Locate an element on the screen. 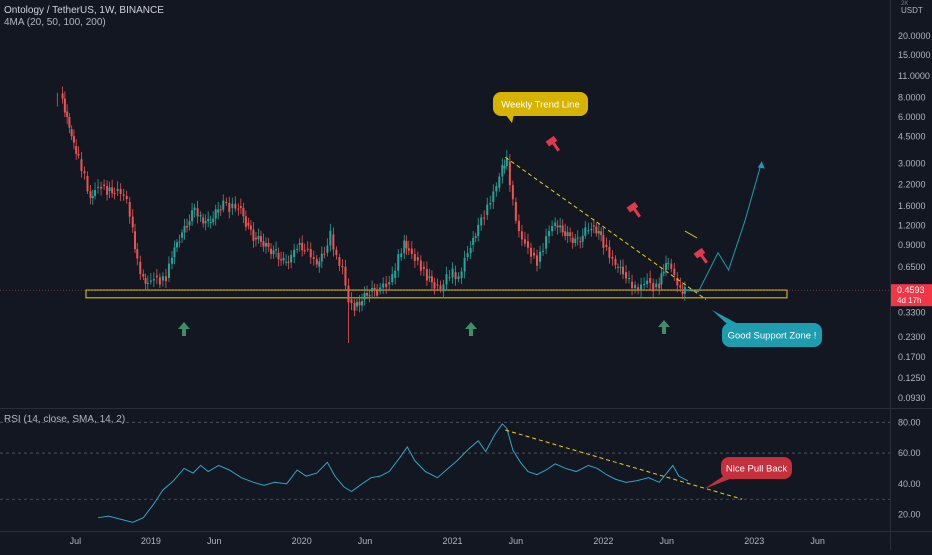 The height and width of the screenshot is (555, 932). up-arrow-icon is located at coordinates (184, 329).